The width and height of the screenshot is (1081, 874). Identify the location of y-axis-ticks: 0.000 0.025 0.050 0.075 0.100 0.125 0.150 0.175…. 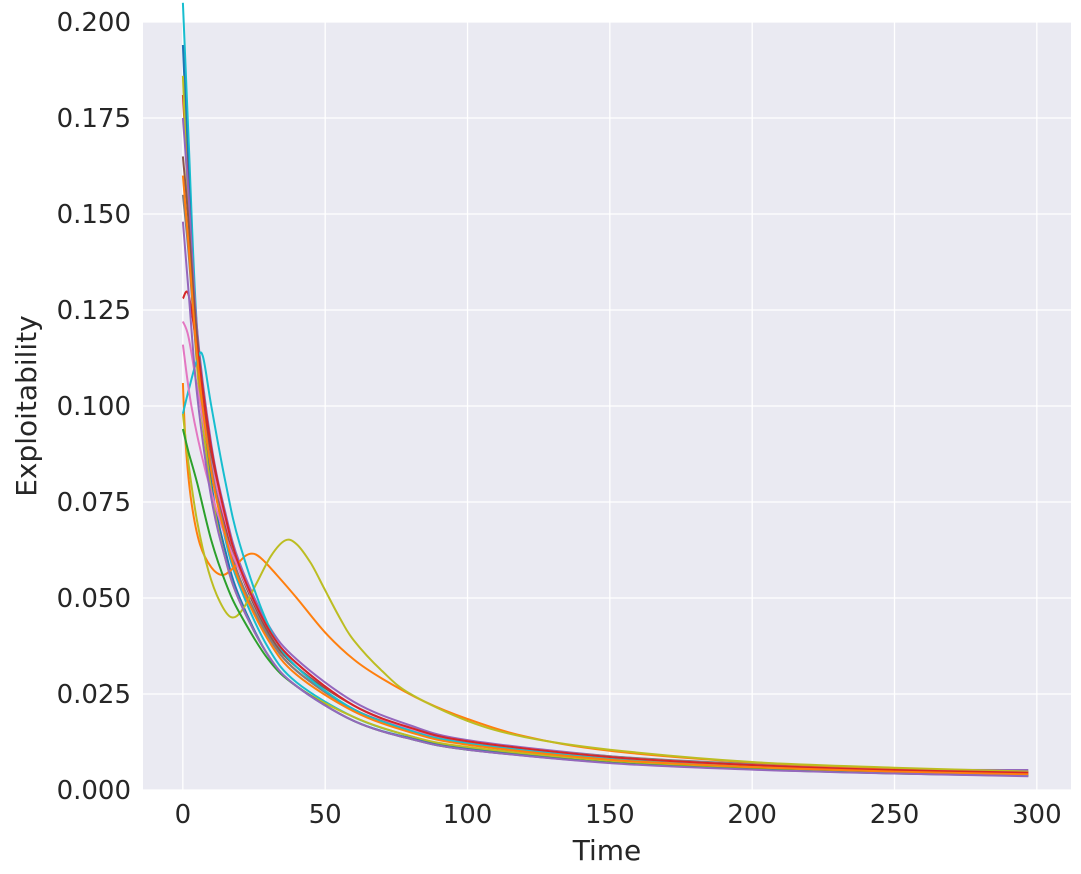
(94, 407).